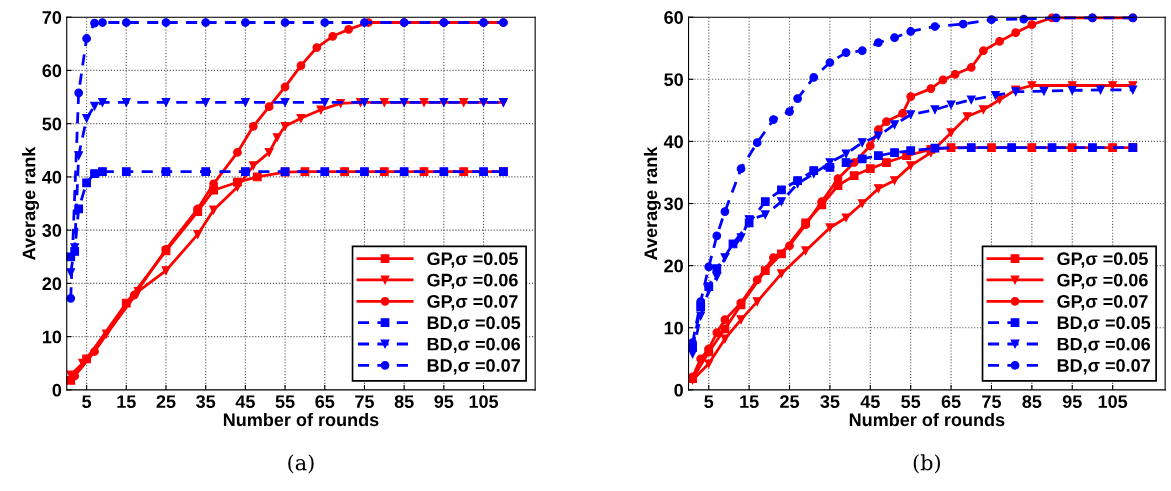  What do you see at coordinates (926, 464) in the screenshot?
I see `text: (b)` at bounding box center [926, 464].